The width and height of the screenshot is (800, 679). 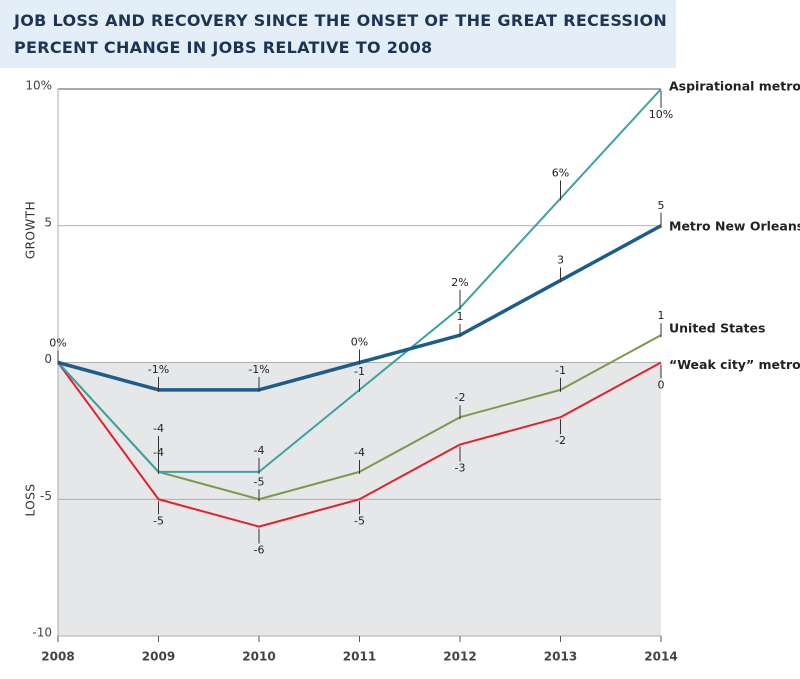 I want to click on value-label: -3, so click(x=460, y=468).